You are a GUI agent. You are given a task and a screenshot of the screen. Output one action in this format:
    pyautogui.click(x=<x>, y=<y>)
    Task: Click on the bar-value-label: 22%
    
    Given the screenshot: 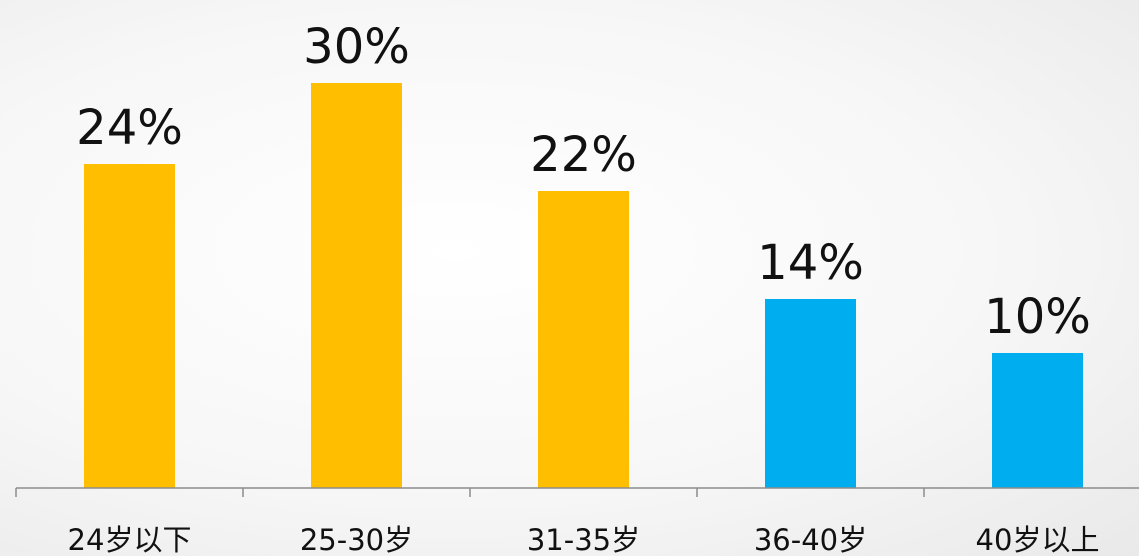 What is the action you would take?
    pyautogui.click(x=583, y=155)
    